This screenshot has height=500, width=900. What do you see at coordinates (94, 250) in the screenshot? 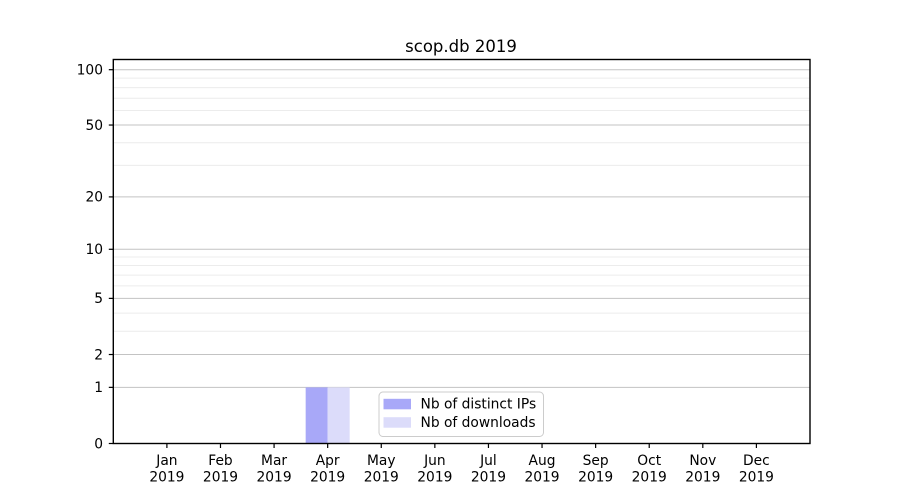
I see `y-tick-label: 10` at bounding box center [94, 250].